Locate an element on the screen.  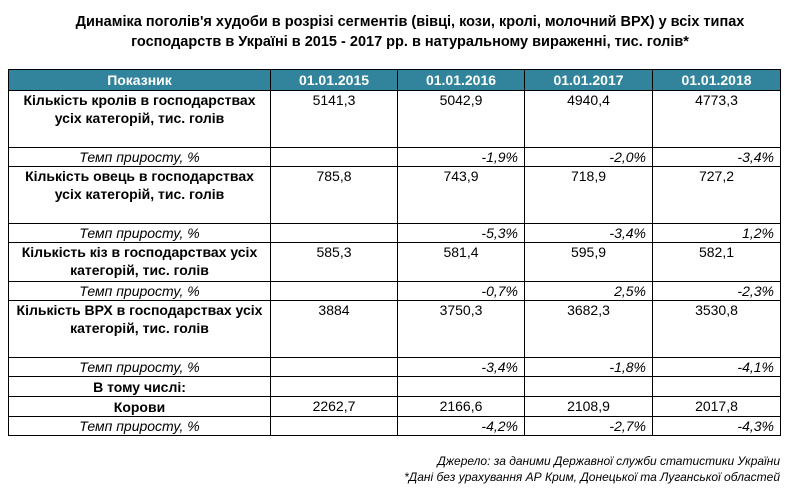
value-cell: 4940,4 is located at coordinates (588, 119).